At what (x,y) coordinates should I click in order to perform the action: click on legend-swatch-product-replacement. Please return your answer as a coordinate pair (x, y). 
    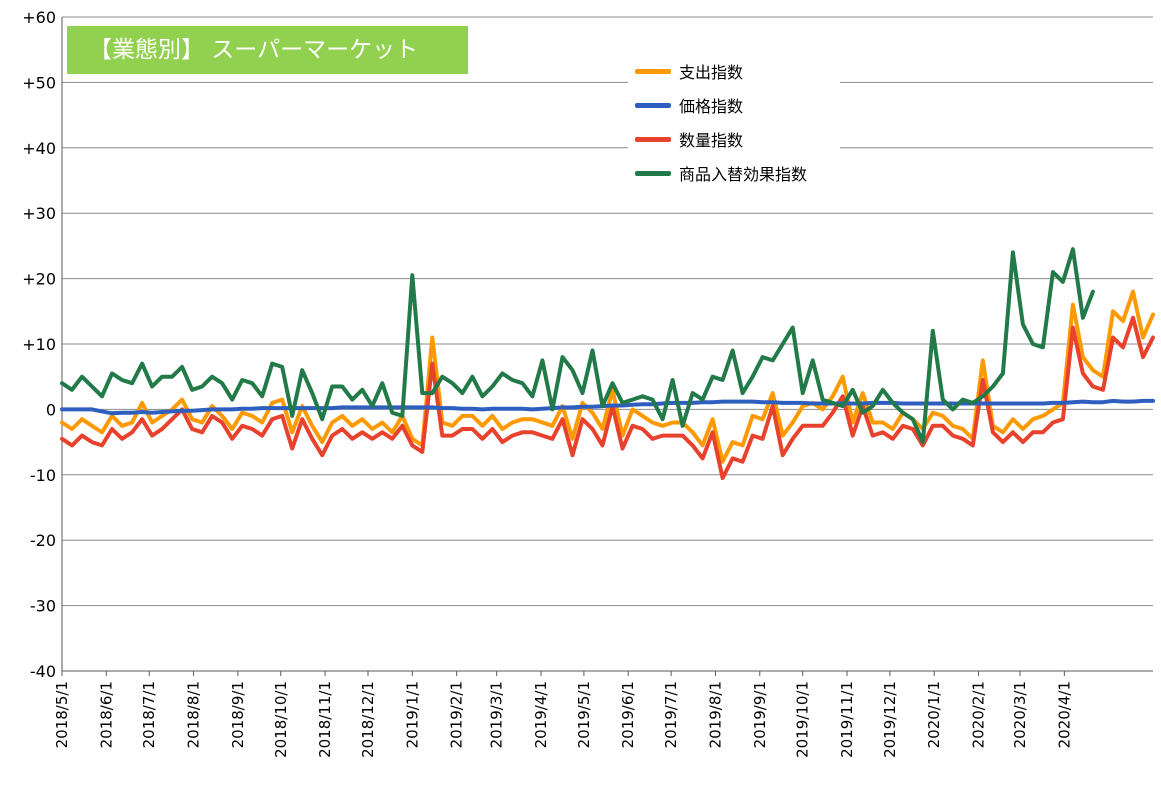
    Looking at the image, I should click on (653, 173).